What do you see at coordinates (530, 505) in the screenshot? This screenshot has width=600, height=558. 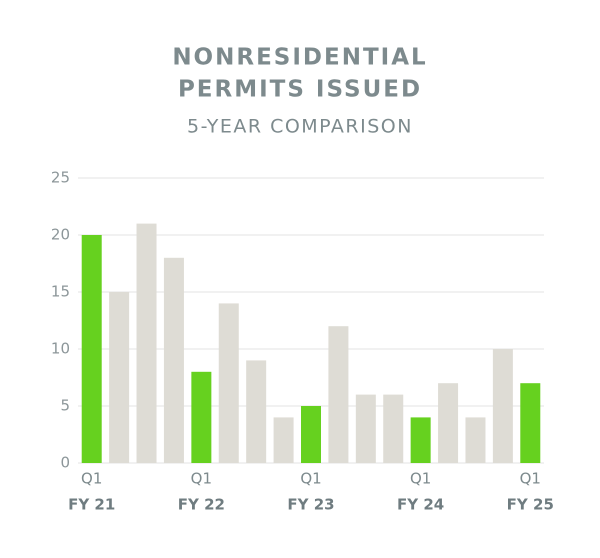 I see `x-group-label: FY 25` at bounding box center [530, 505].